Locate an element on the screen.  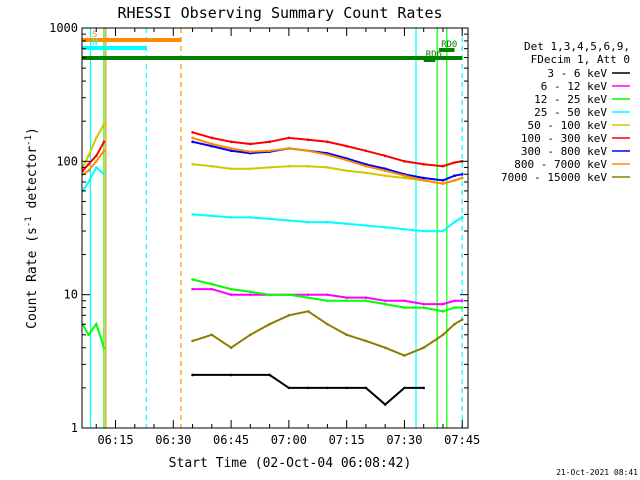
footer-date: 21-Oct-2021 08:41 is located at coordinates (597, 472).